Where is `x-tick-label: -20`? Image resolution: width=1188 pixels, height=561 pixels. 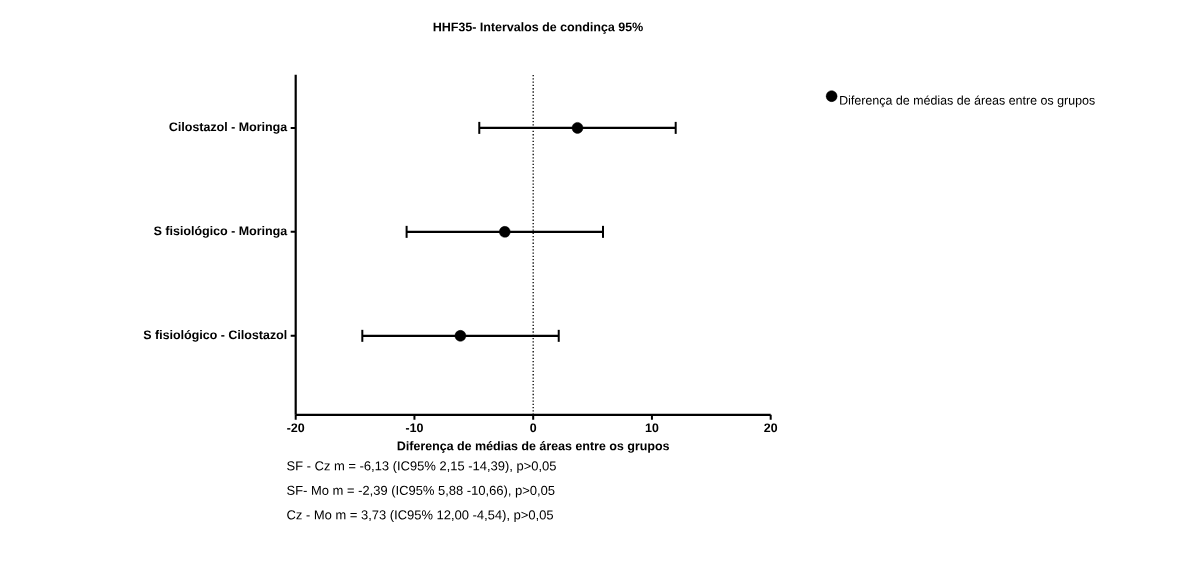 x-tick-label: -20 is located at coordinates (296, 428).